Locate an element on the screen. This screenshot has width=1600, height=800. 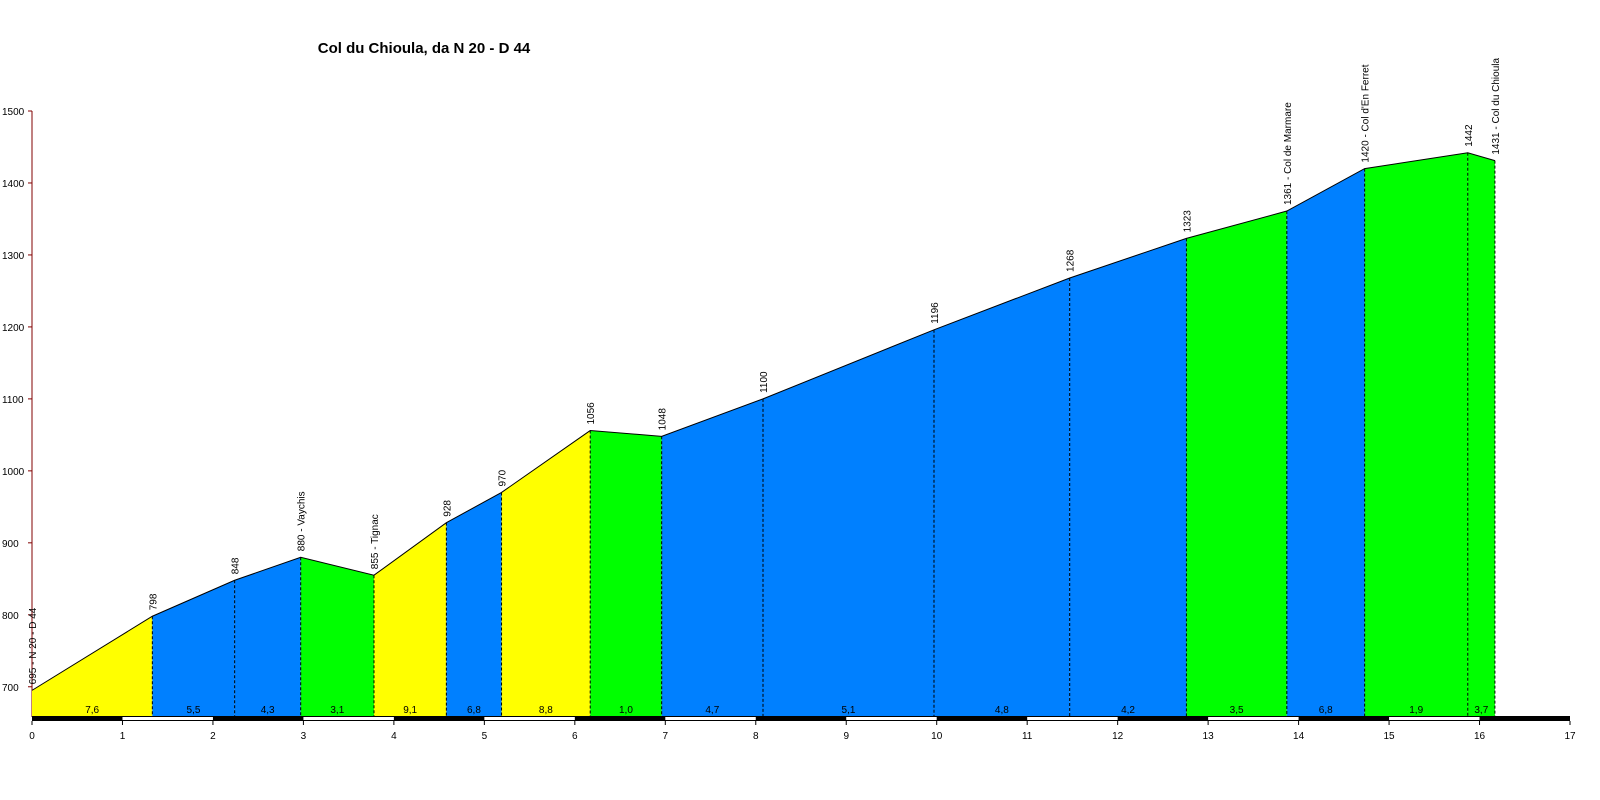
point-label: 1431 - Col du Chioula is located at coordinates (1496, 105).